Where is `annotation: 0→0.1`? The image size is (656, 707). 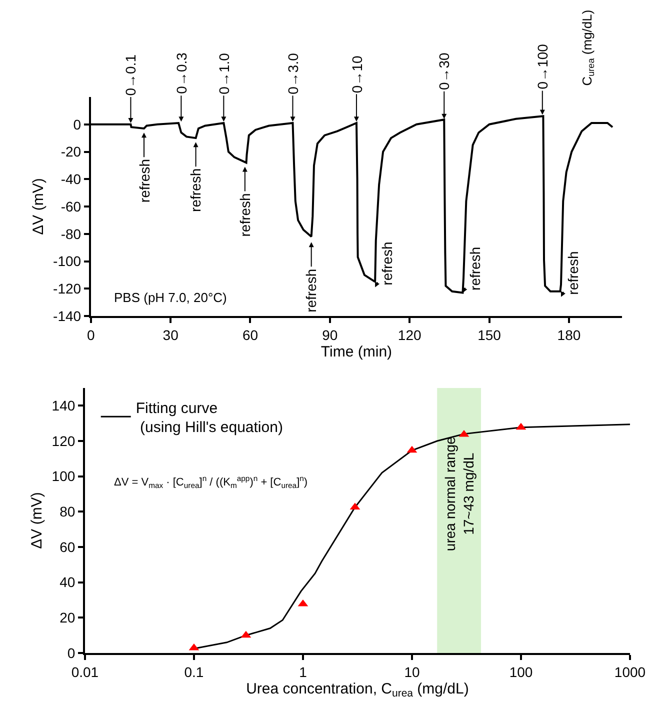
annotation: 0→0.1 is located at coordinates (130, 75).